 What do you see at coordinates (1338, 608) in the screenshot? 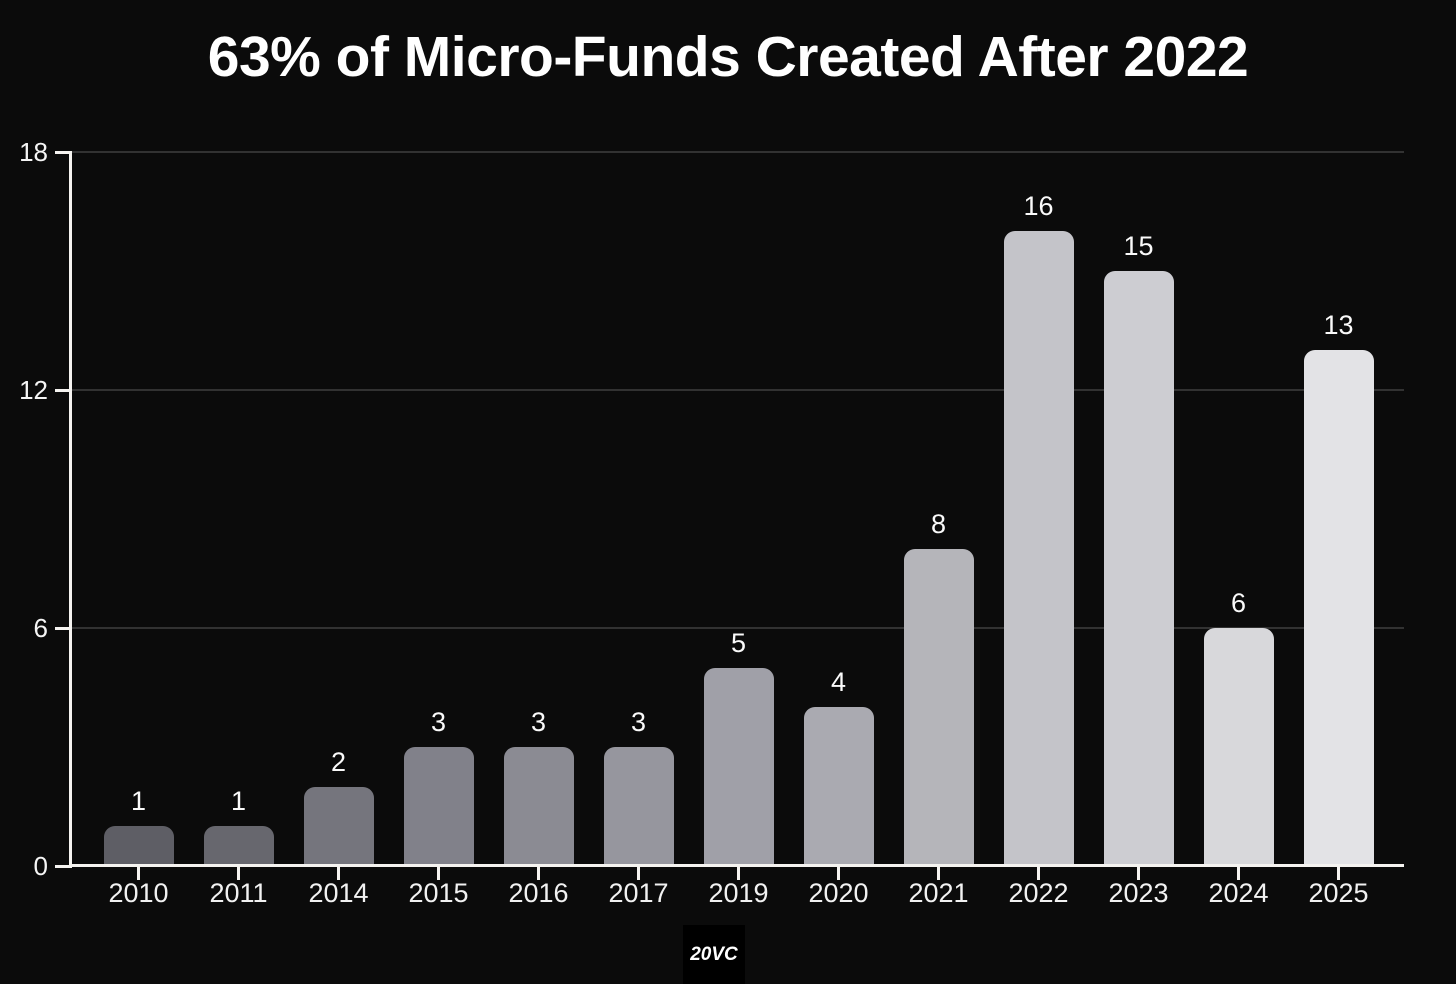
I see `bar-2025` at bounding box center [1338, 608].